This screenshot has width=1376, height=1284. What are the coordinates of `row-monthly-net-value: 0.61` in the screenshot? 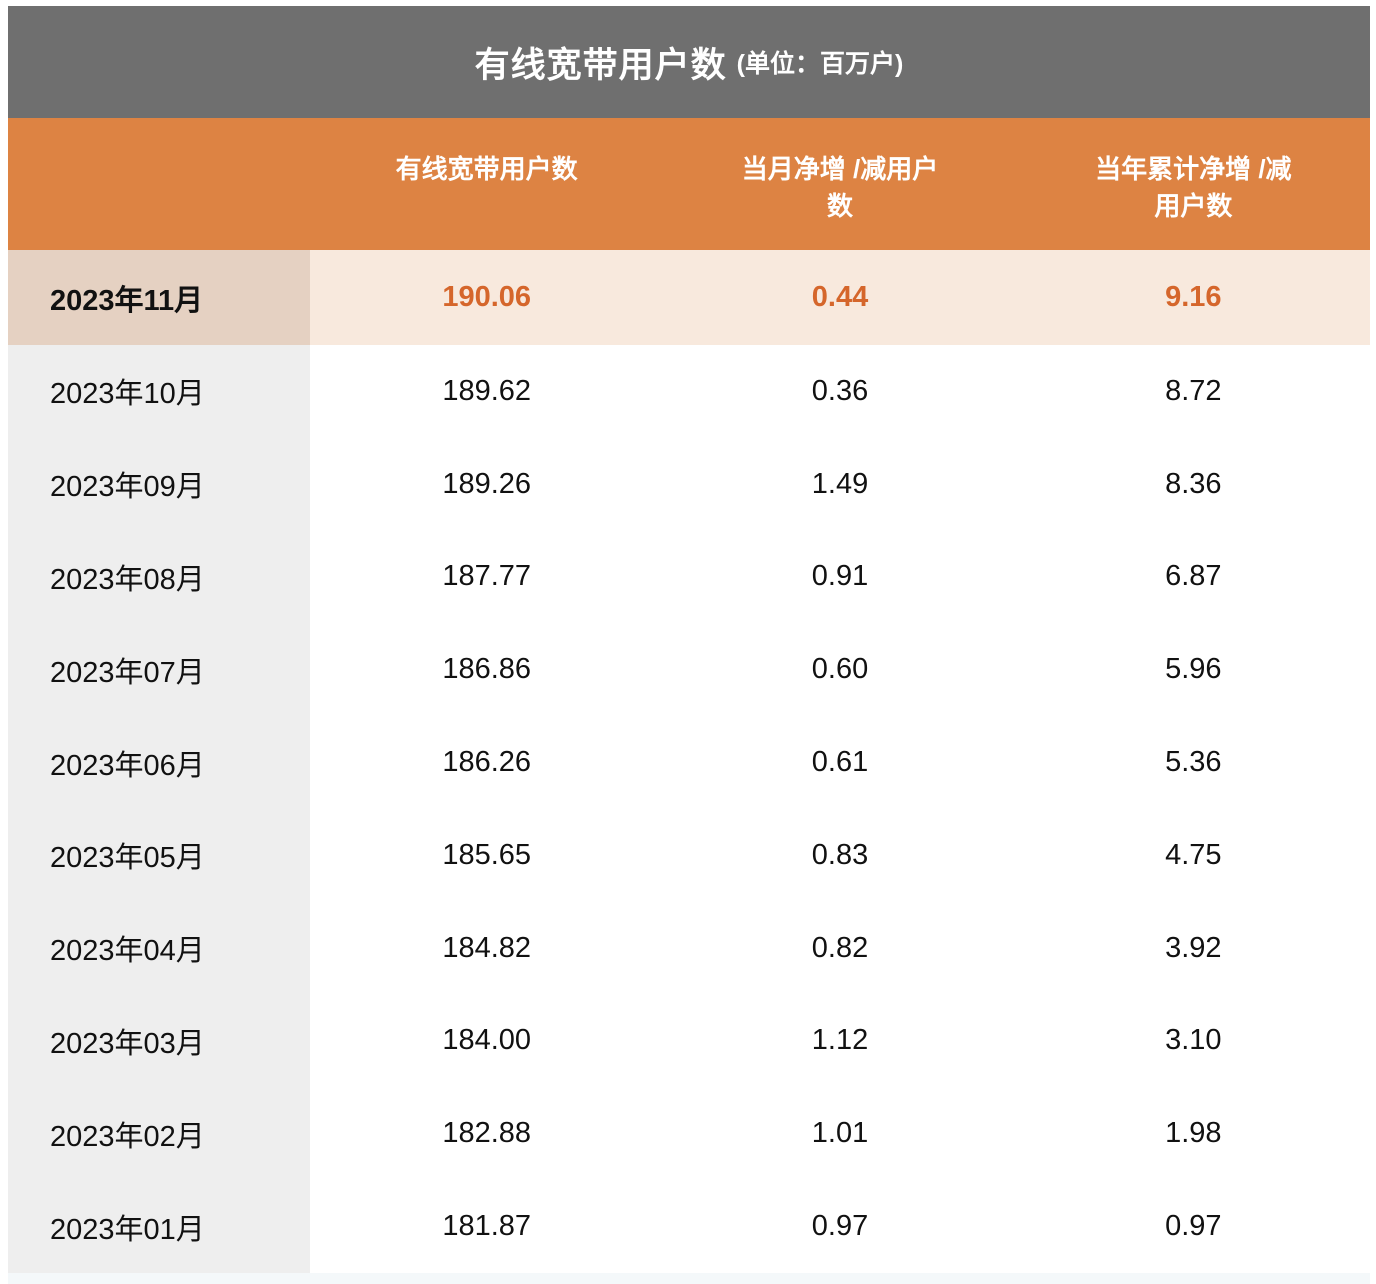 It's located at (840, 762).